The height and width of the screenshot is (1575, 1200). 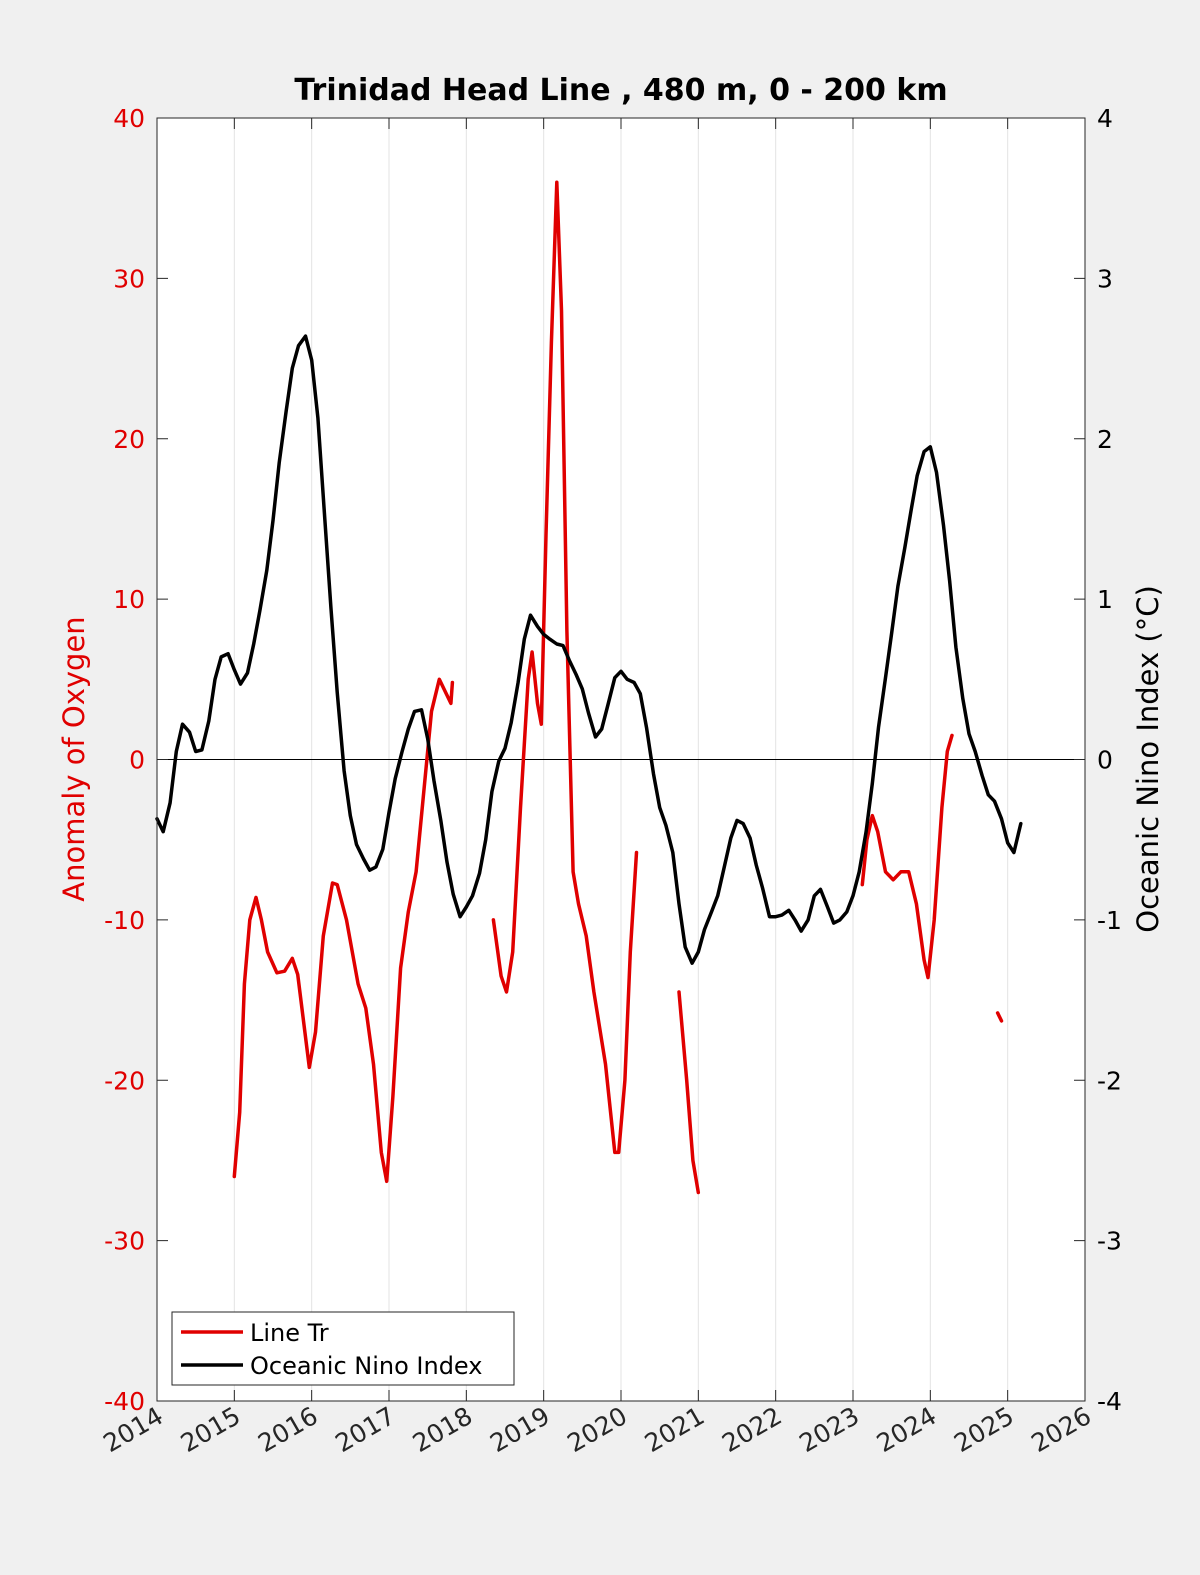 I want to click on legend-box, so click(x=343, y=1348).